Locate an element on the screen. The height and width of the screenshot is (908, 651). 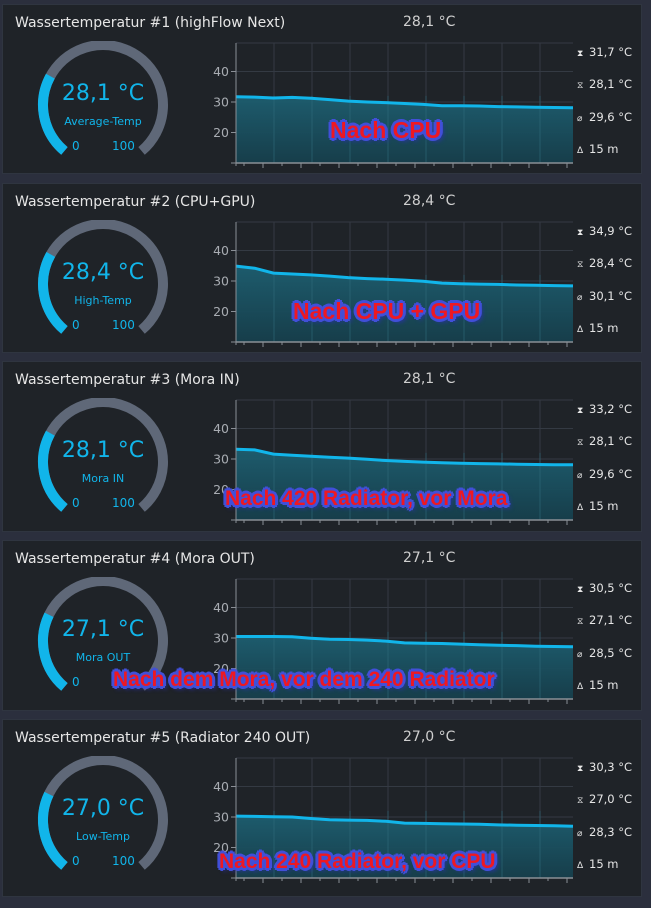
panel-title: Wassertemperatur #4 (Mora OUT) is located at coordinates (135, 559).